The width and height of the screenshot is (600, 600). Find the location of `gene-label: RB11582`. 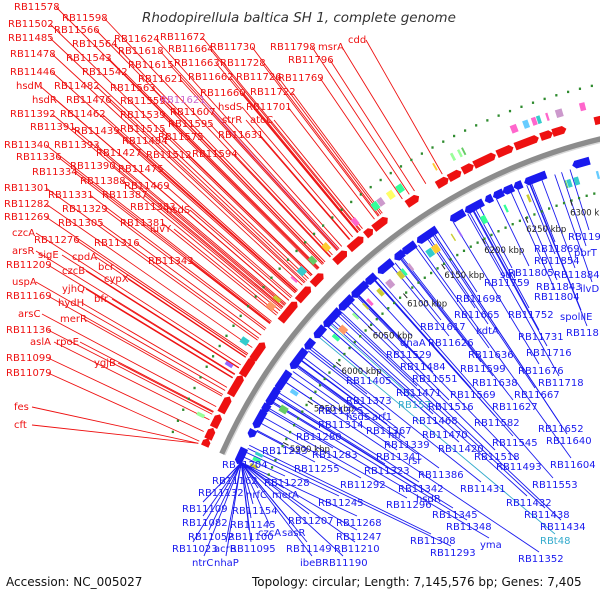

gene-label: RB11582 is located at coordinates (497, 423).